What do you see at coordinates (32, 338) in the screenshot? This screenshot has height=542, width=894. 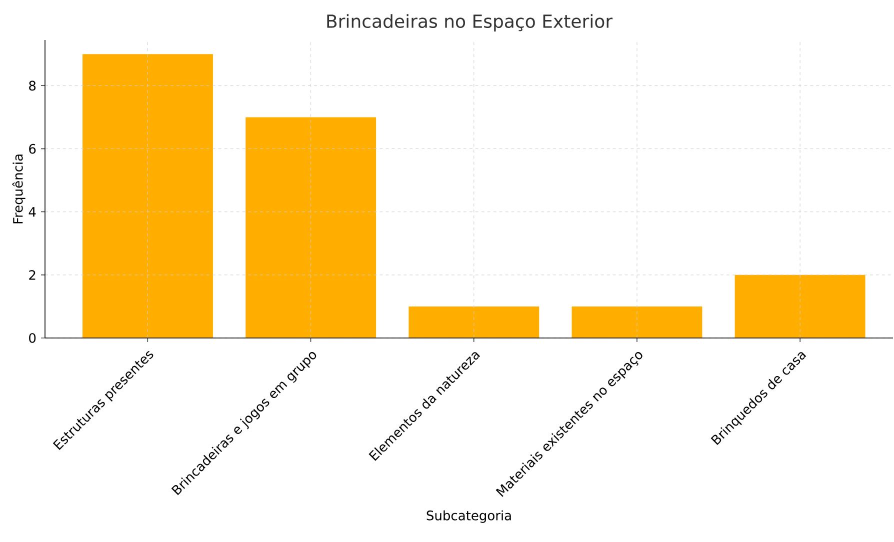 I see `y-tick-label: 0` at bounding box center [32, 338].